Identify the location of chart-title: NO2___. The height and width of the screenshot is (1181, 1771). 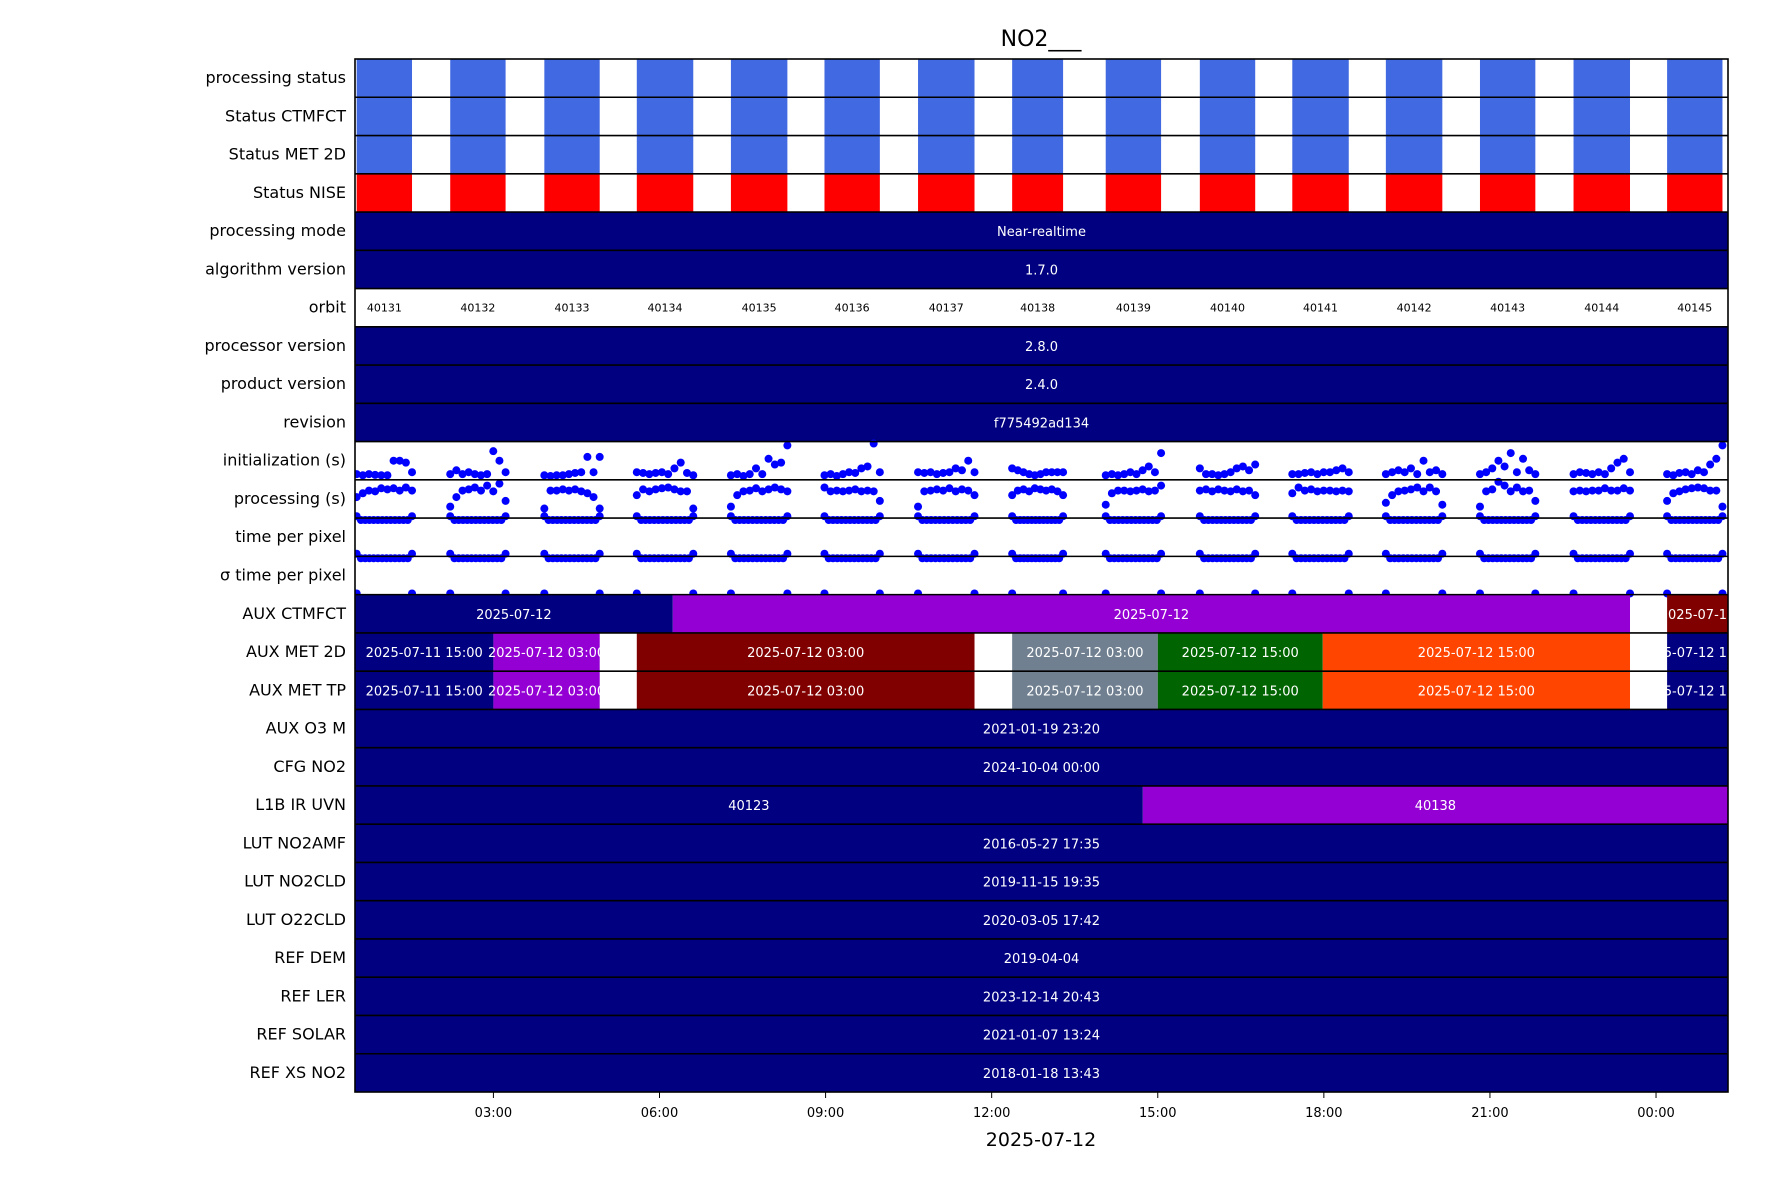
(1042, 39).